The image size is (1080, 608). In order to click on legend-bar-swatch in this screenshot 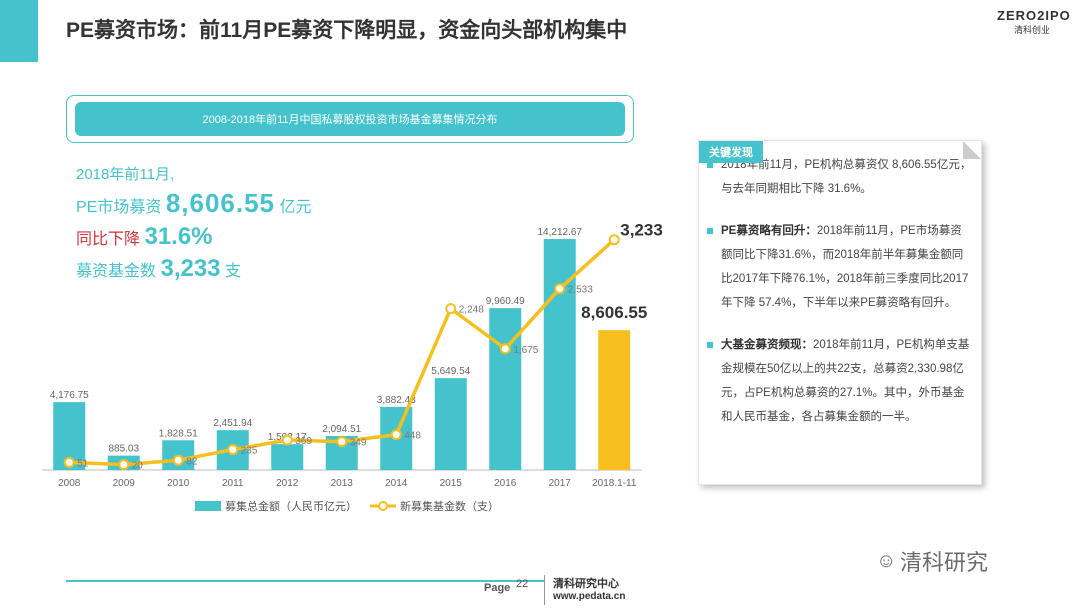, I will do `click(208, 506)`.